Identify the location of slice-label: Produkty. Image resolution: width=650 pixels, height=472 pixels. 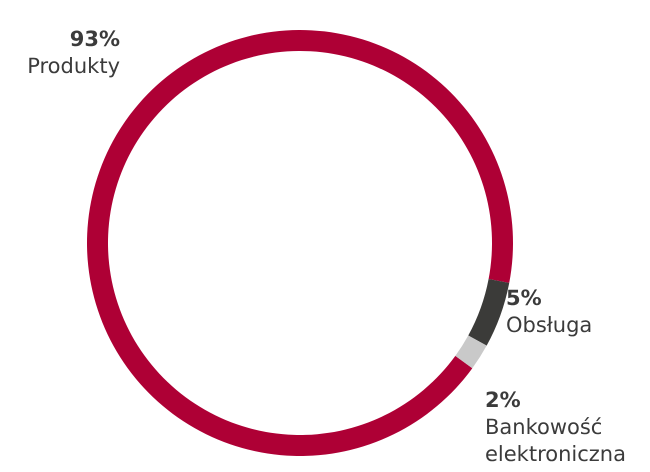
(73, 66).